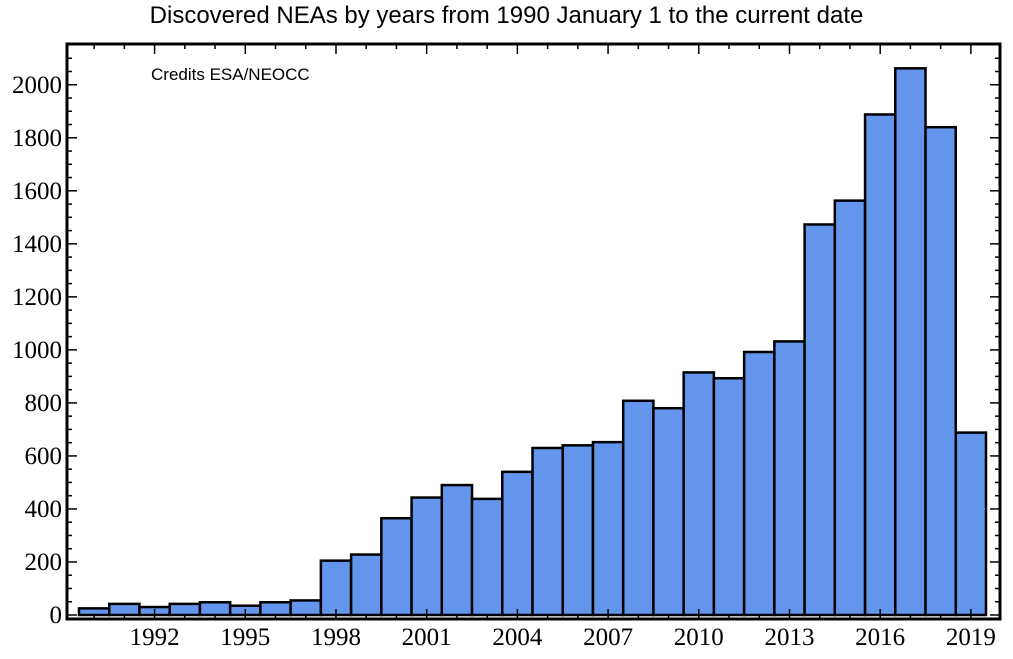  I want to click on bar-1999, so click(366, 585).